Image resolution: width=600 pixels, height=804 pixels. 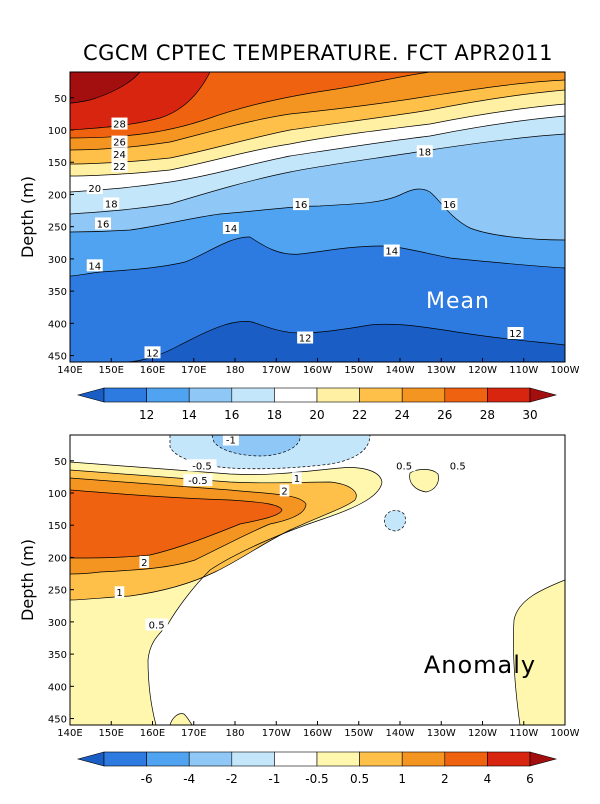 What do you see at coordinates (152, 733) in the screenshot?
I see `anomaly-x-tick-label: 160E` at bounding box center [152, 733].